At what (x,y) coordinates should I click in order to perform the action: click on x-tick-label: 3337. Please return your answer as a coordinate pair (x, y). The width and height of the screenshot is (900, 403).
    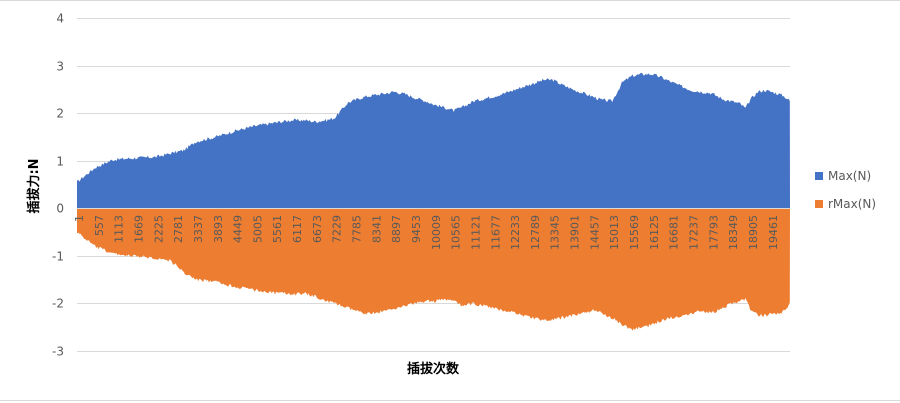
    Looking at the image, I should click on (198, 229).